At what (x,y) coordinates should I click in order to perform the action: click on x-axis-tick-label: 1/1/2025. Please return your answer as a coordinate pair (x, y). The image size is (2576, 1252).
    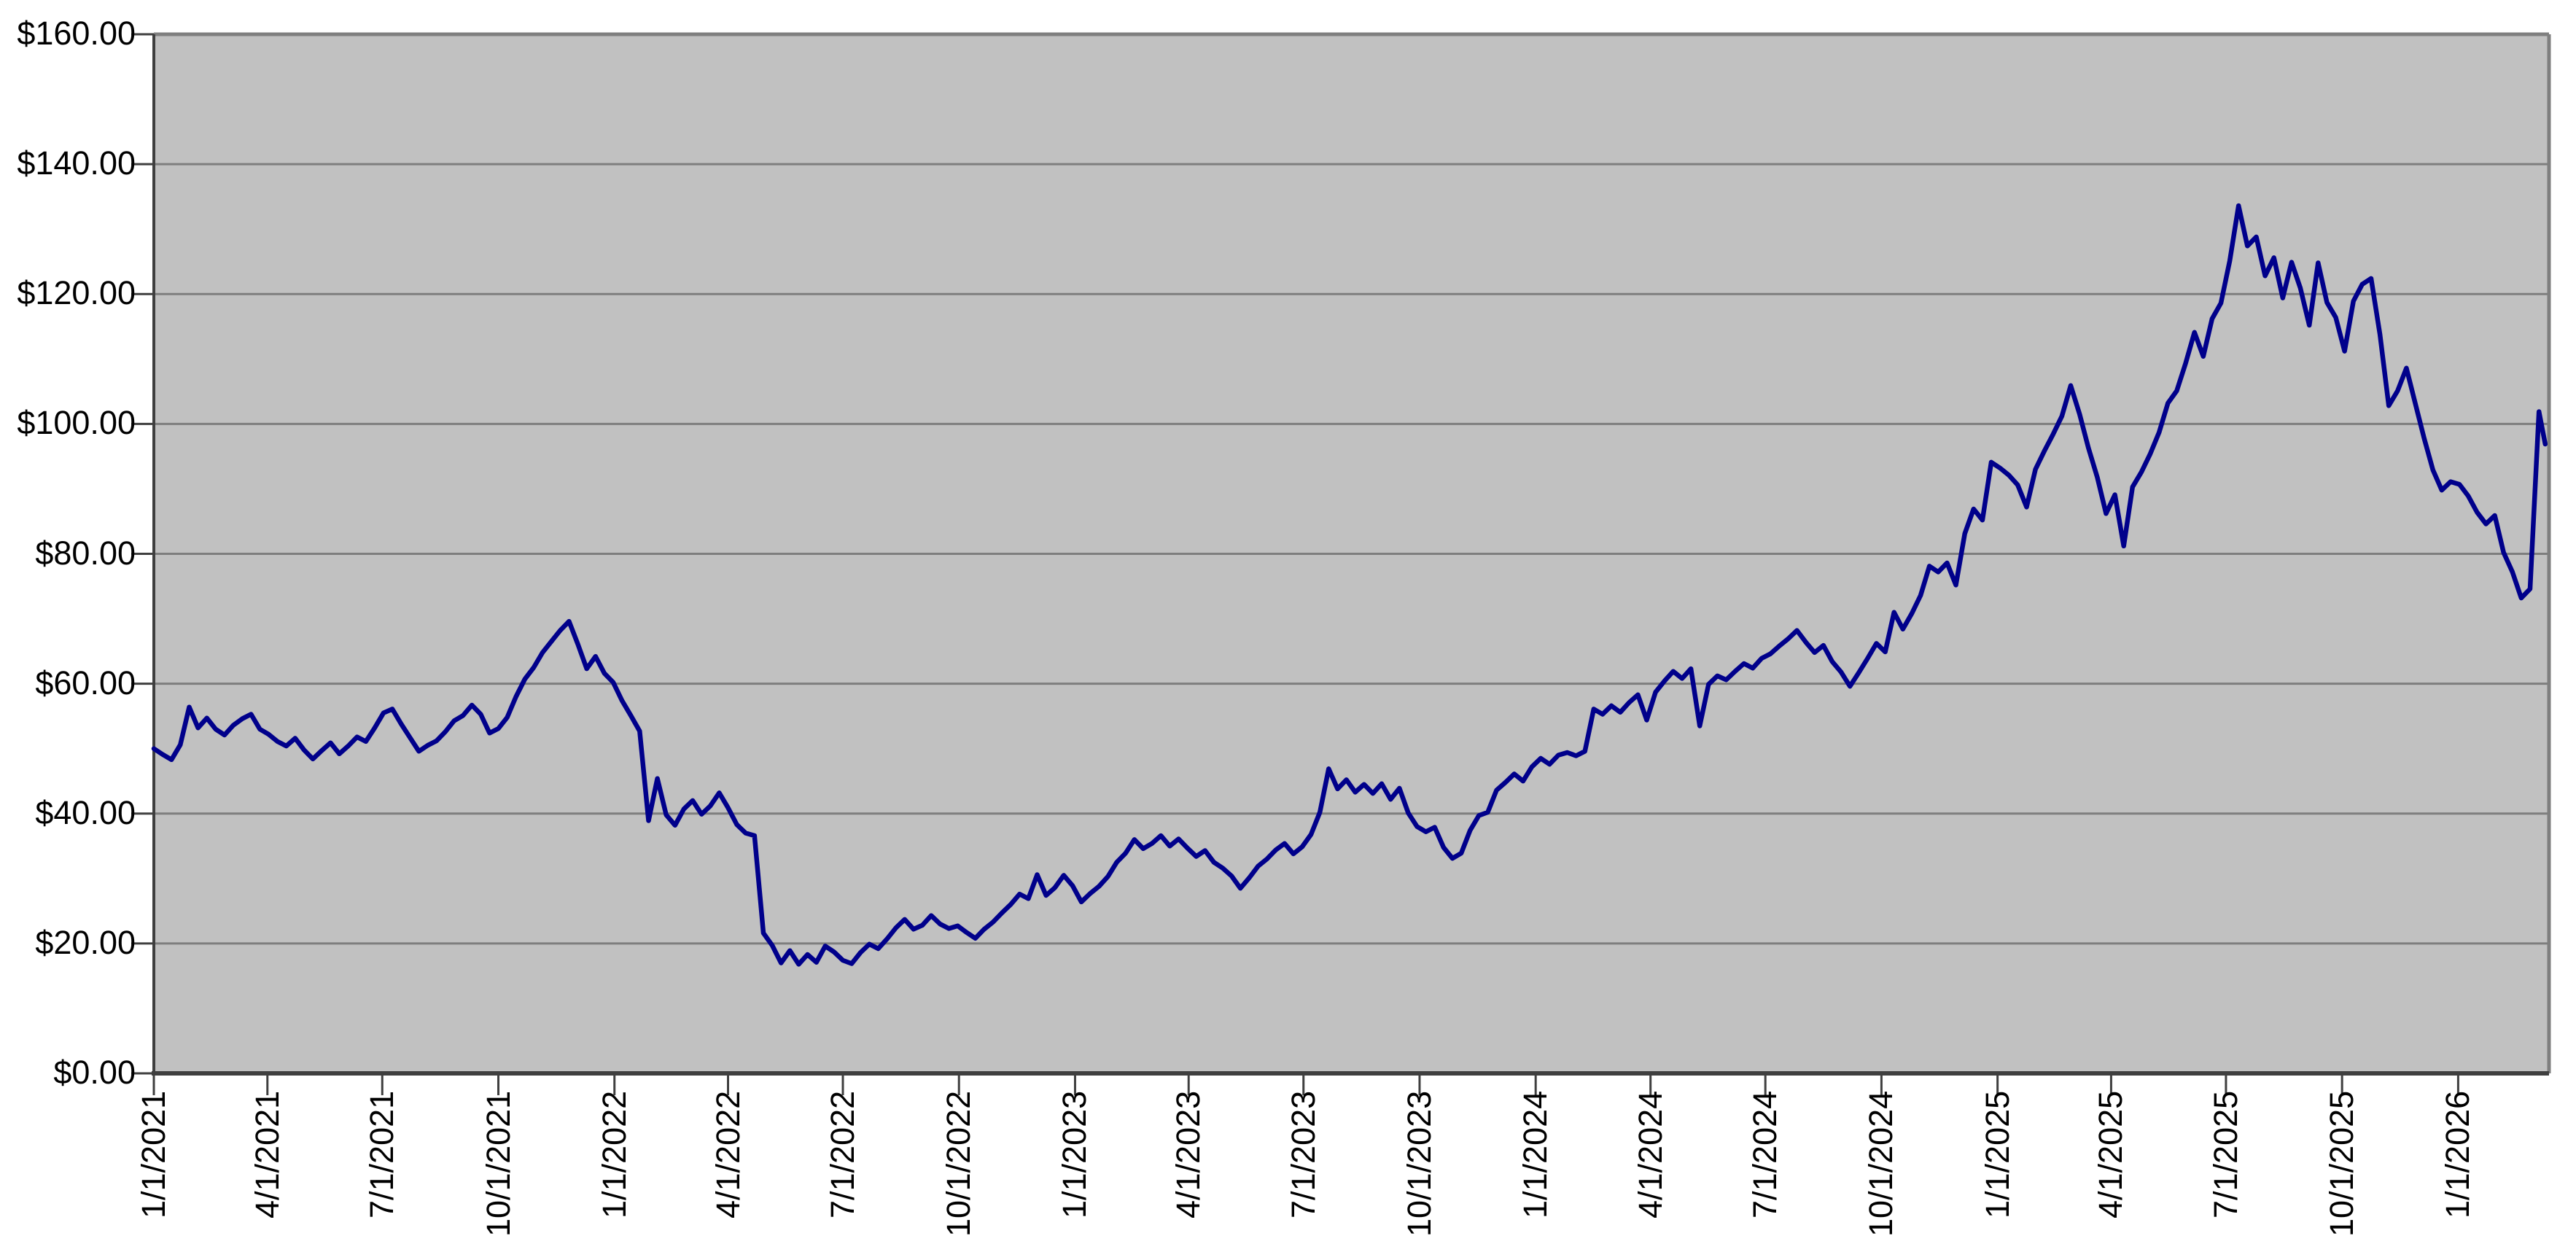
    Looking at the image, I should click on (1997, 1154).